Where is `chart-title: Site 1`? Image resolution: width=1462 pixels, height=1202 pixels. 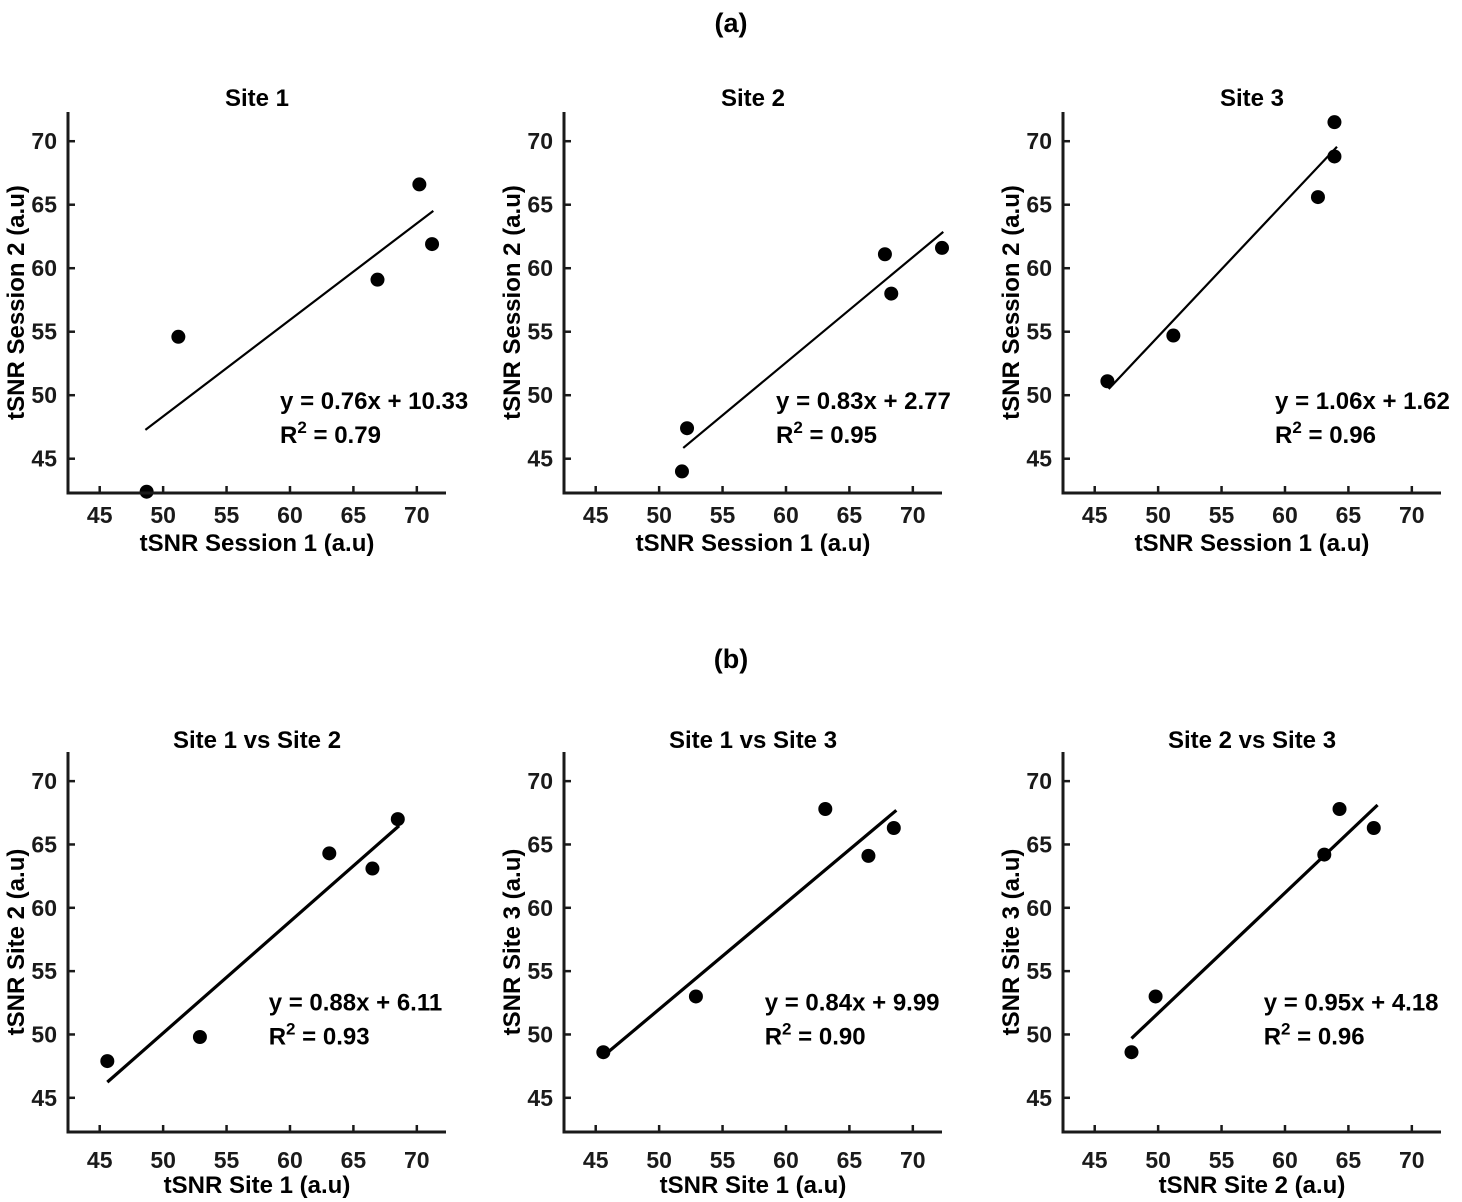
chart-title: Site 1 is located at coordinates (257, 98).